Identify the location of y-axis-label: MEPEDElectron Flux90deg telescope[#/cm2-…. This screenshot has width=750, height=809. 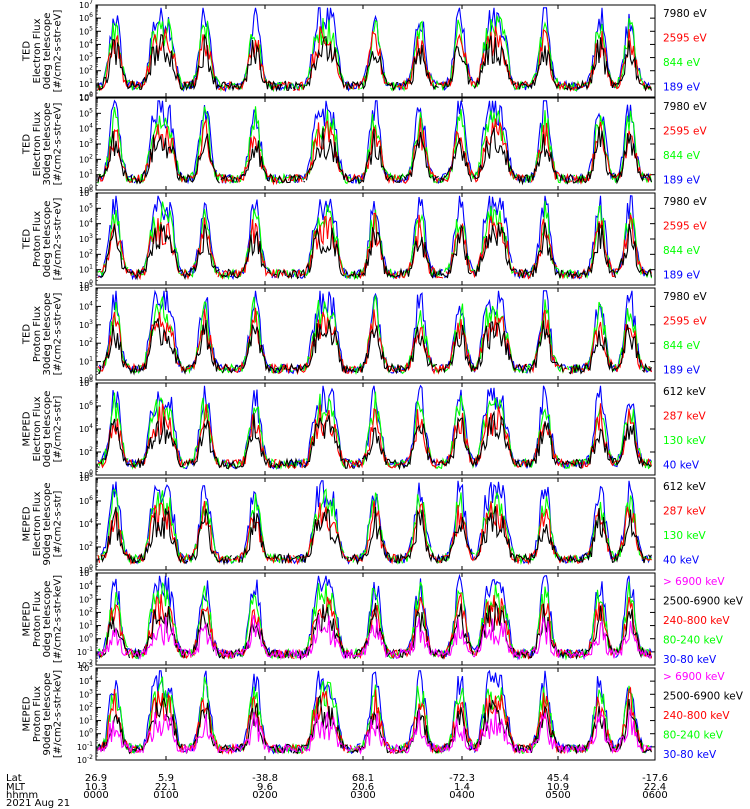
(42, 523).